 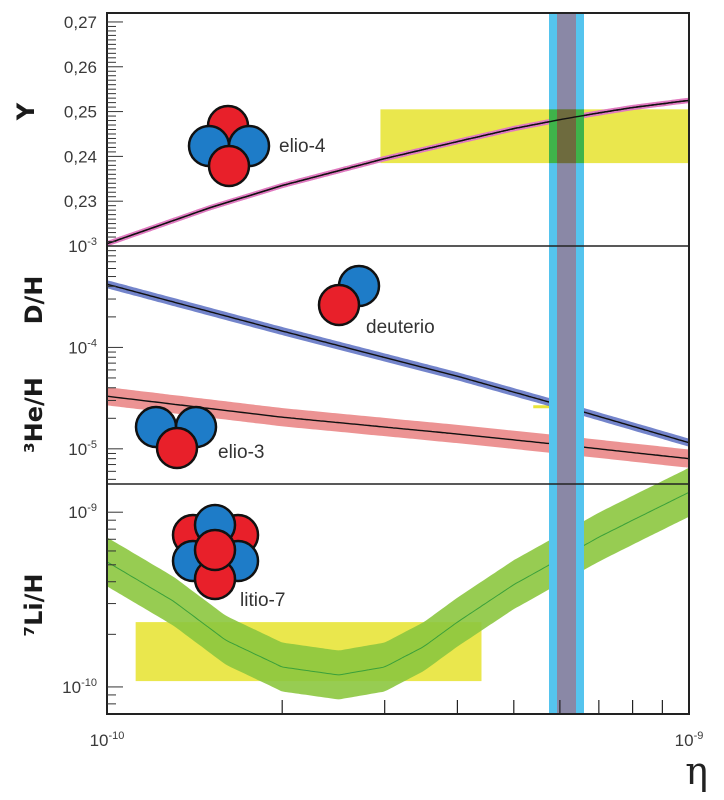 What do you see at coordinates (117, 736) in the screenshot?
I see `x-tick-label-exp: -10` at bounding box center [117, 736].